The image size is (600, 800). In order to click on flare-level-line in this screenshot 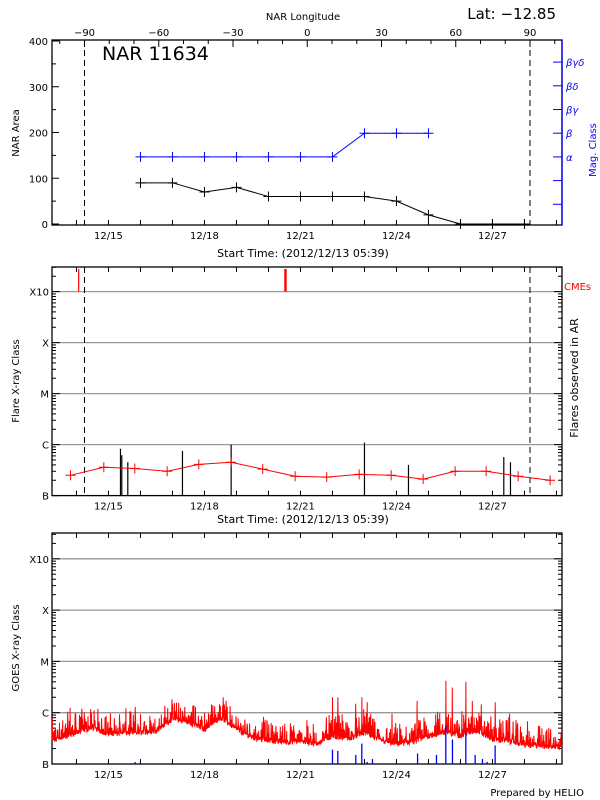, I will do `click(310, 471)`.